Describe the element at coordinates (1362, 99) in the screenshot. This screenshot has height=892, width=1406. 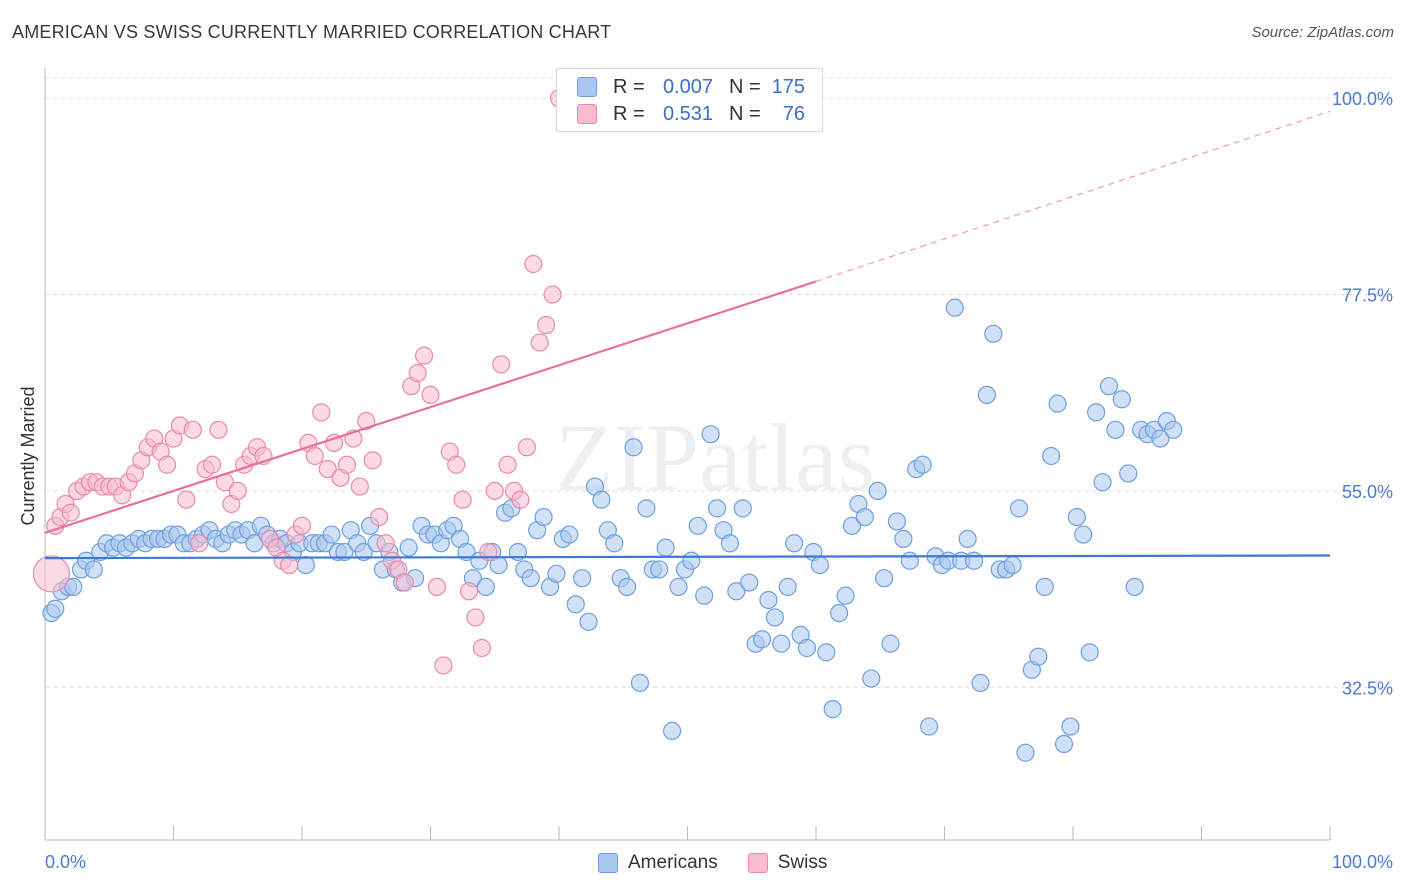
I see `y-tick-label: 100.0%` at that location.